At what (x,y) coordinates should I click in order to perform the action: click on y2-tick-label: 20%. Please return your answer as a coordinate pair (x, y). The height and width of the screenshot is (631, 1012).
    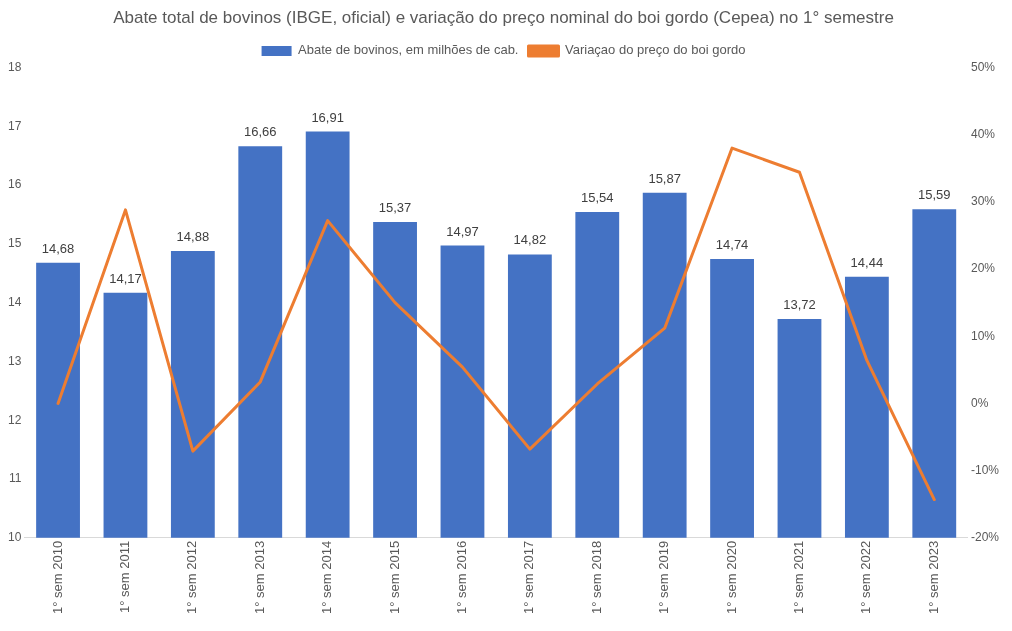
    Looking at the image, I should click on (983, 268).